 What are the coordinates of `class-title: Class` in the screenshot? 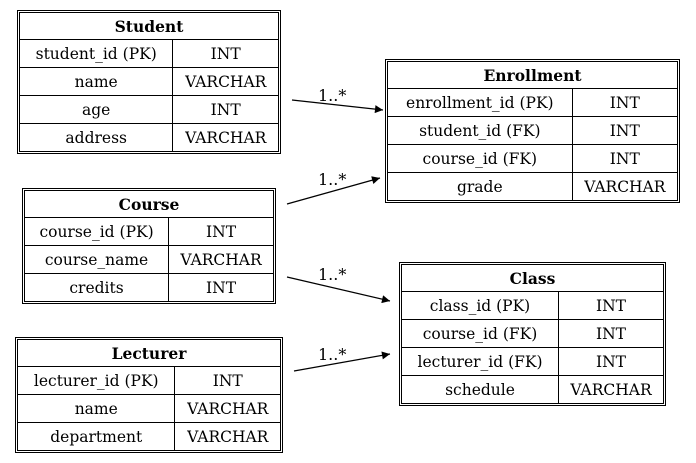 It's located at (532, 278).